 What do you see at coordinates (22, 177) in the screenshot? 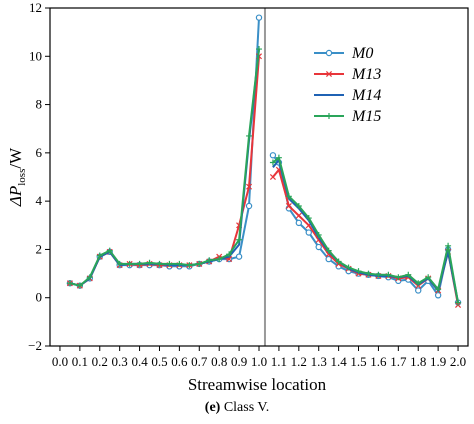
I see `y-axis-title-sub: loss` at bounding box center [22, 177].